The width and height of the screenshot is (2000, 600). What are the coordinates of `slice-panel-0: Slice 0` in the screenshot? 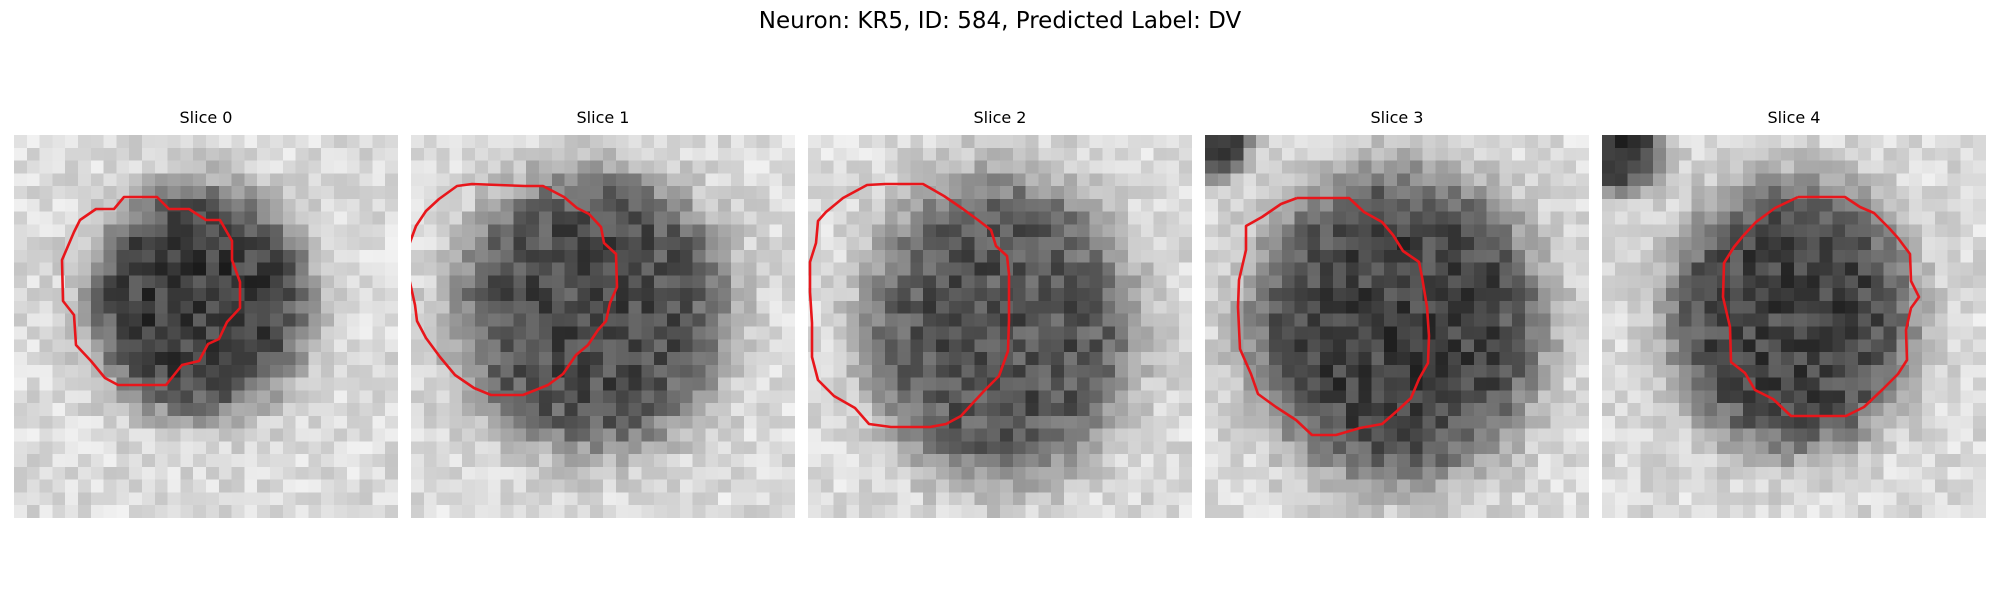 It's located at (206, 313).